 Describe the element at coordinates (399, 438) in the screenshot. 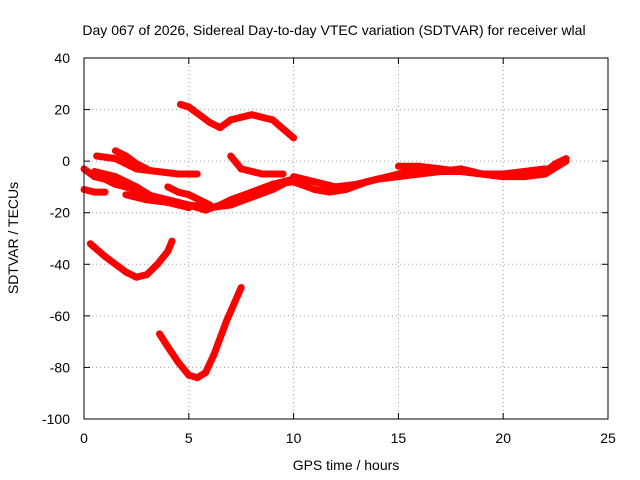

I see `x-tick-label: 15` at that location.